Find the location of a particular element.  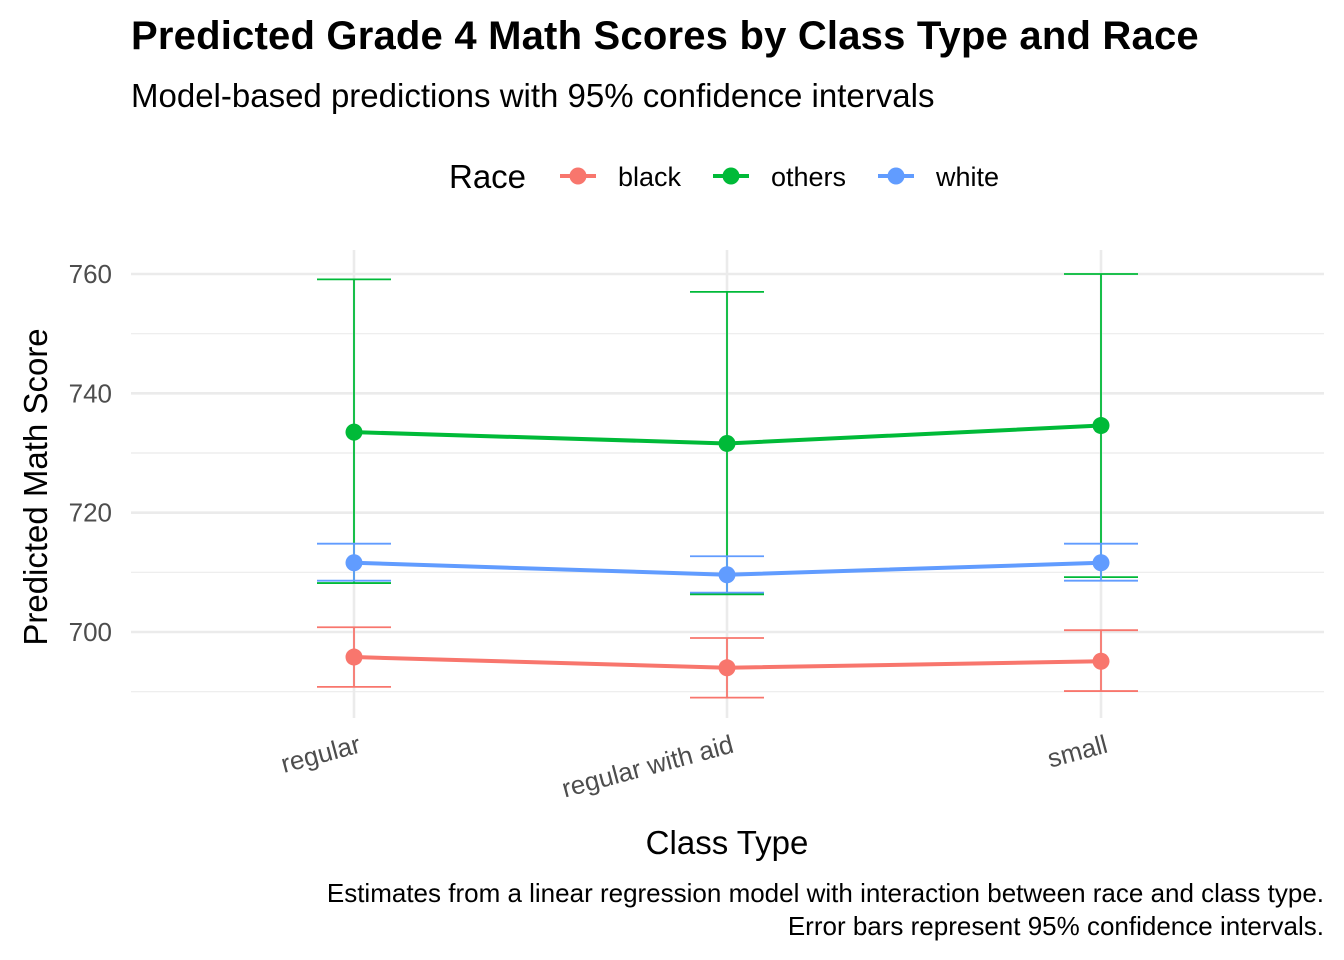

x-tick-label: small is located at coordinates (1077, 751).